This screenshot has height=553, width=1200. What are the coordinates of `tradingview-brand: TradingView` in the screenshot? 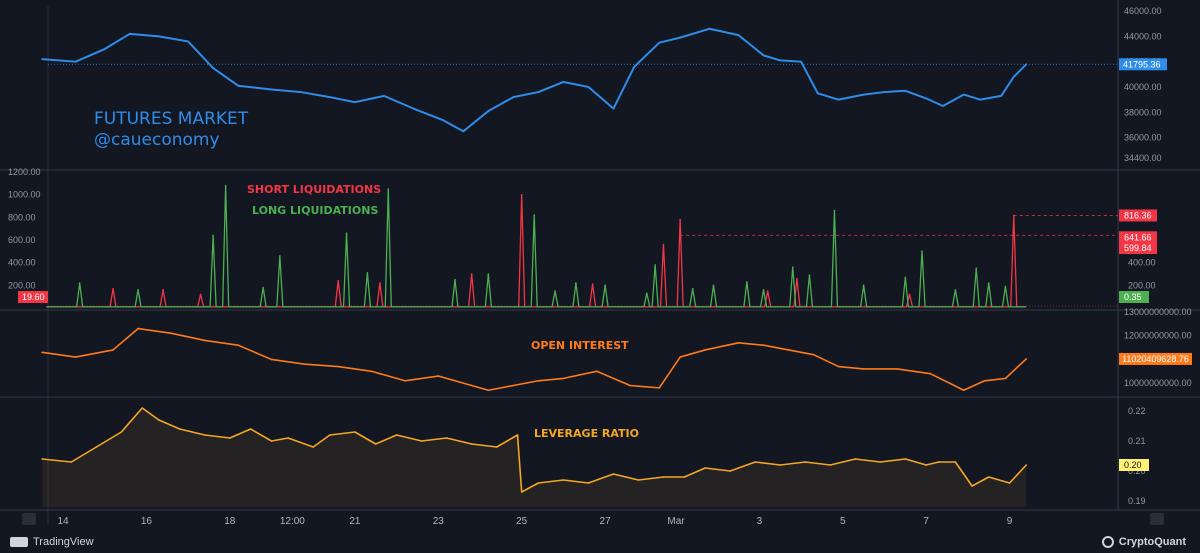 It's located at (63, 541).